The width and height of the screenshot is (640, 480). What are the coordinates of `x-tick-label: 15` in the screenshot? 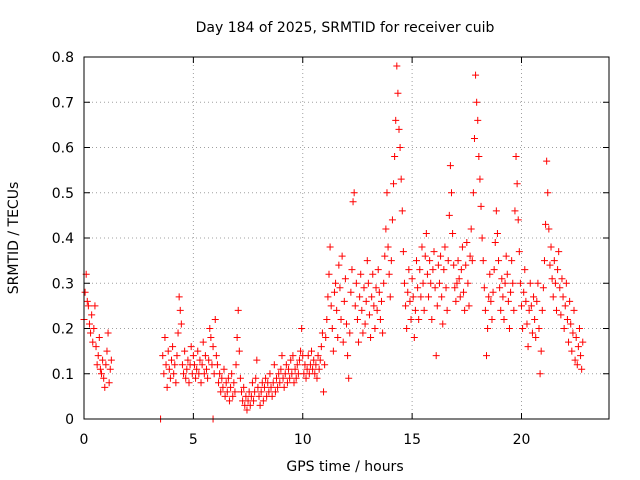 It's located at (412, 440).